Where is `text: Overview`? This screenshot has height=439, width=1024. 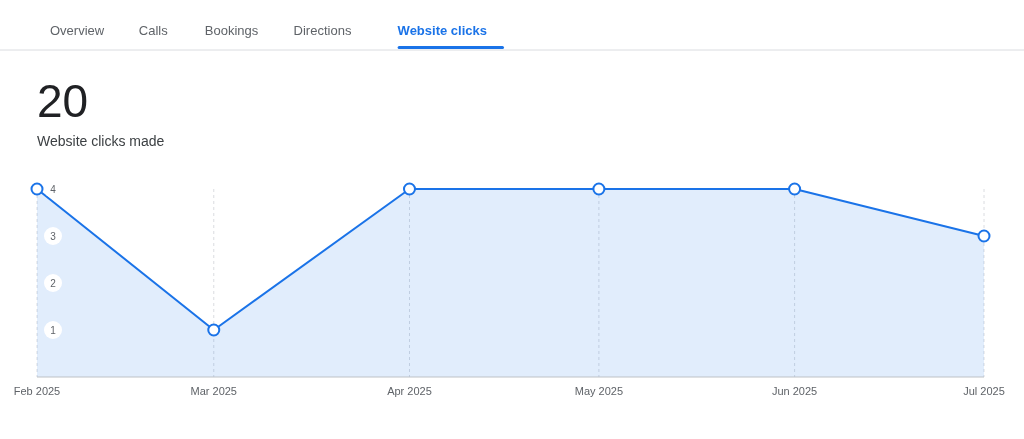 text: Overview is located at coordinates (77, 30).